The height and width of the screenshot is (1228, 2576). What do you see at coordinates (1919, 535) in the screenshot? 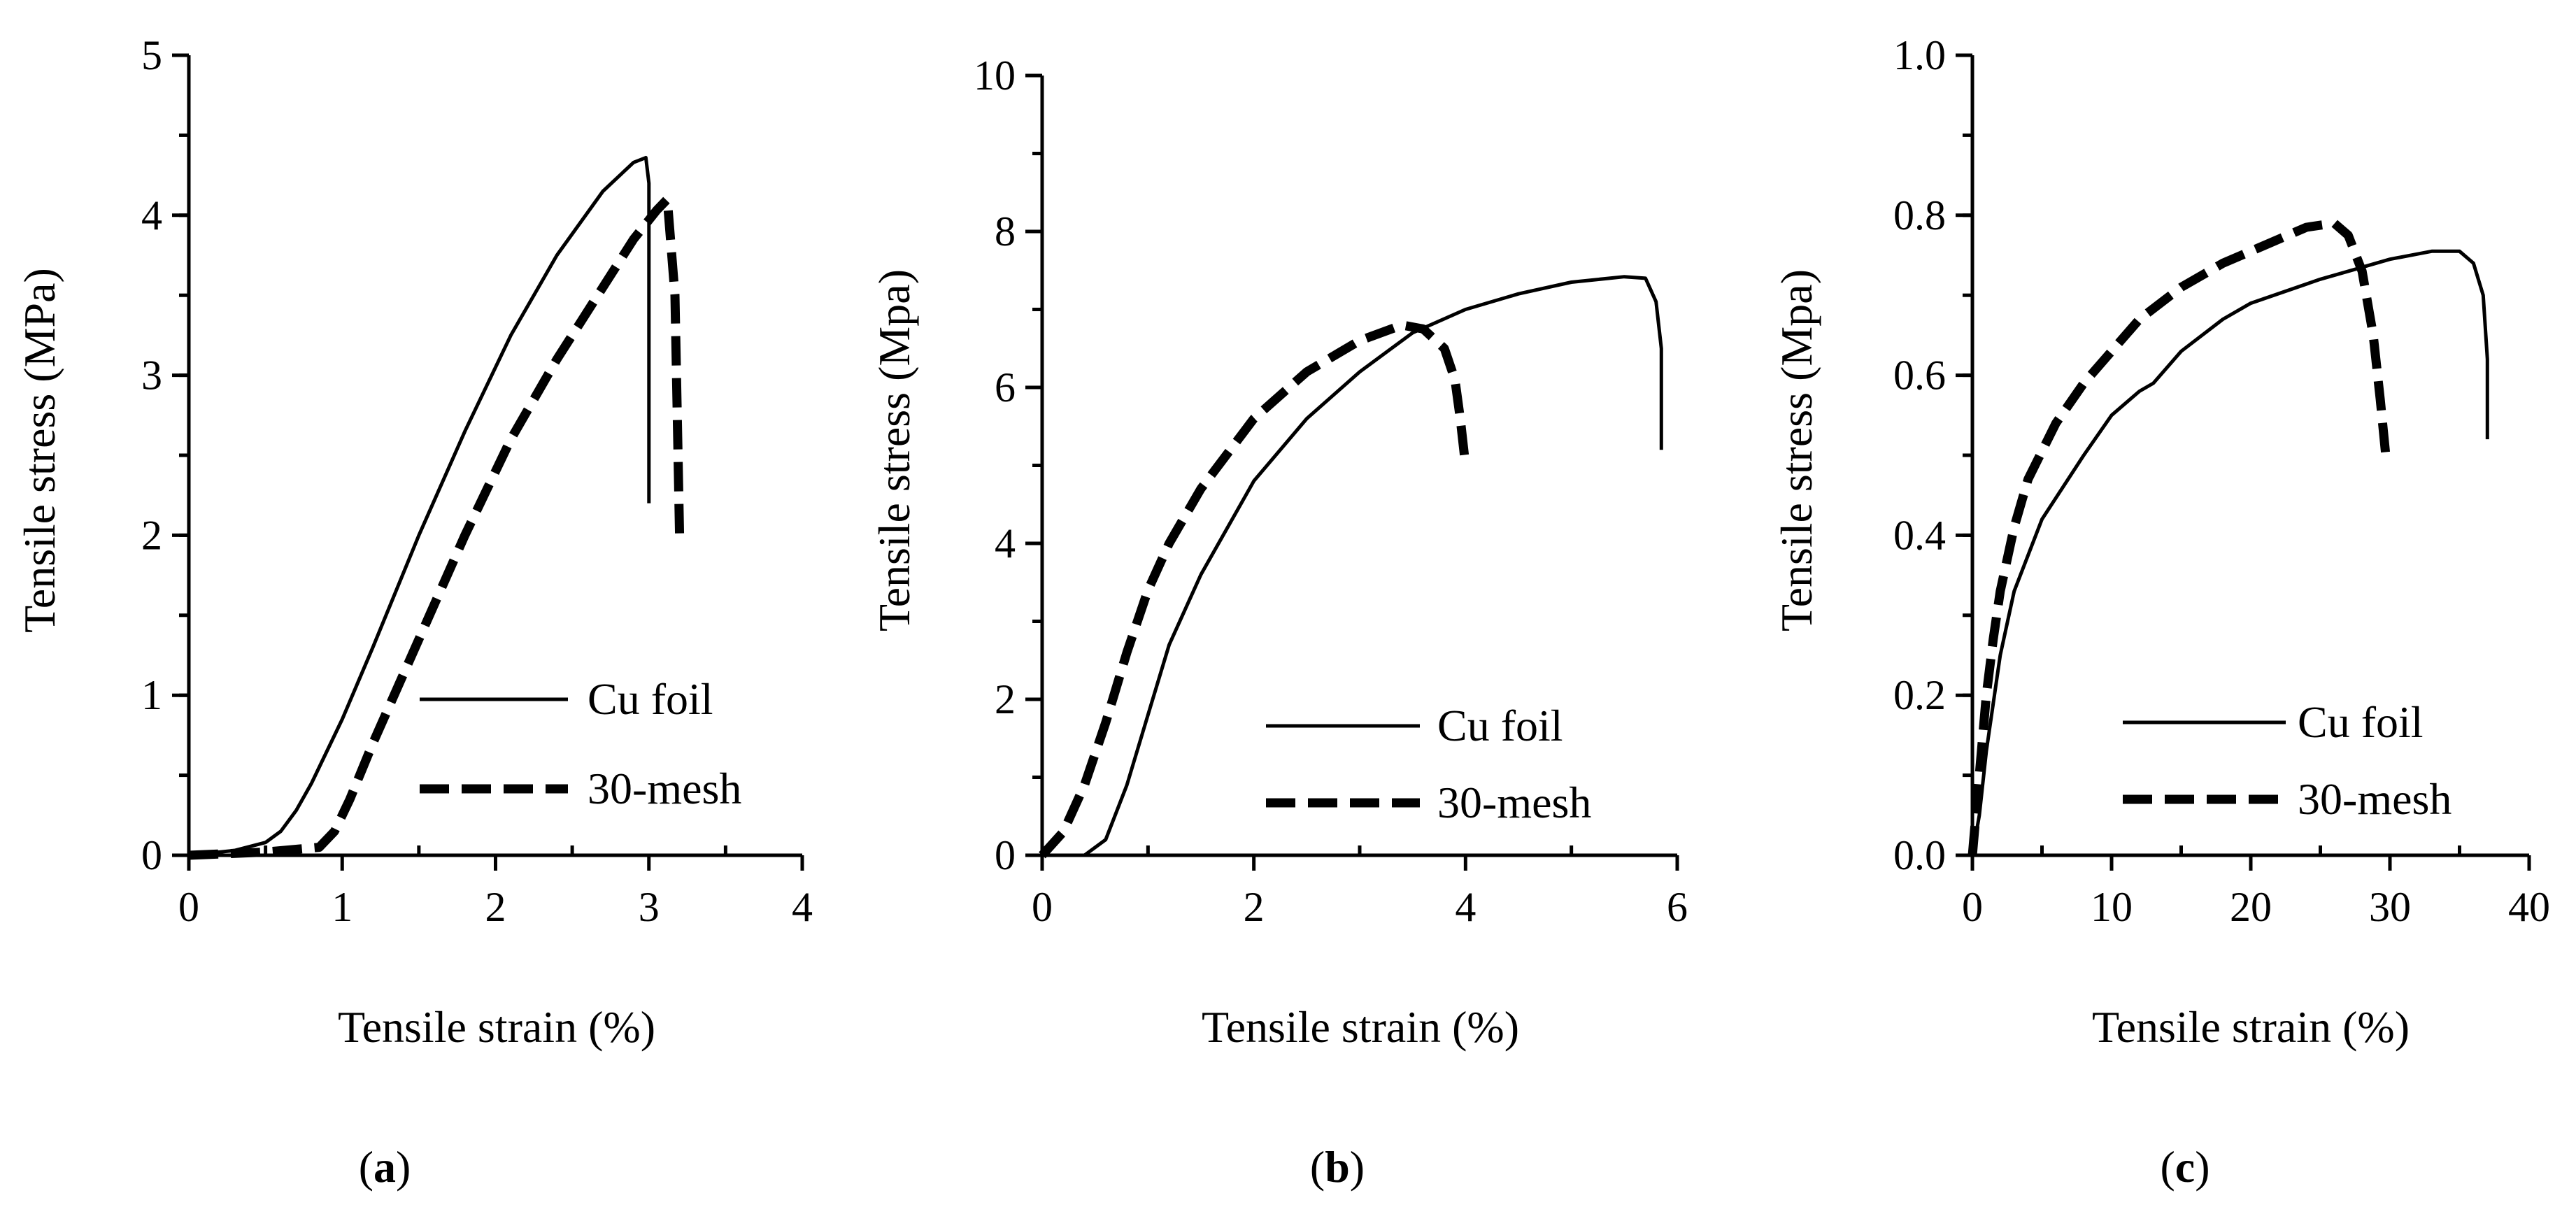
I see `panel-c-y-tick-label: 0.4` at bounding box center [1919, 535].